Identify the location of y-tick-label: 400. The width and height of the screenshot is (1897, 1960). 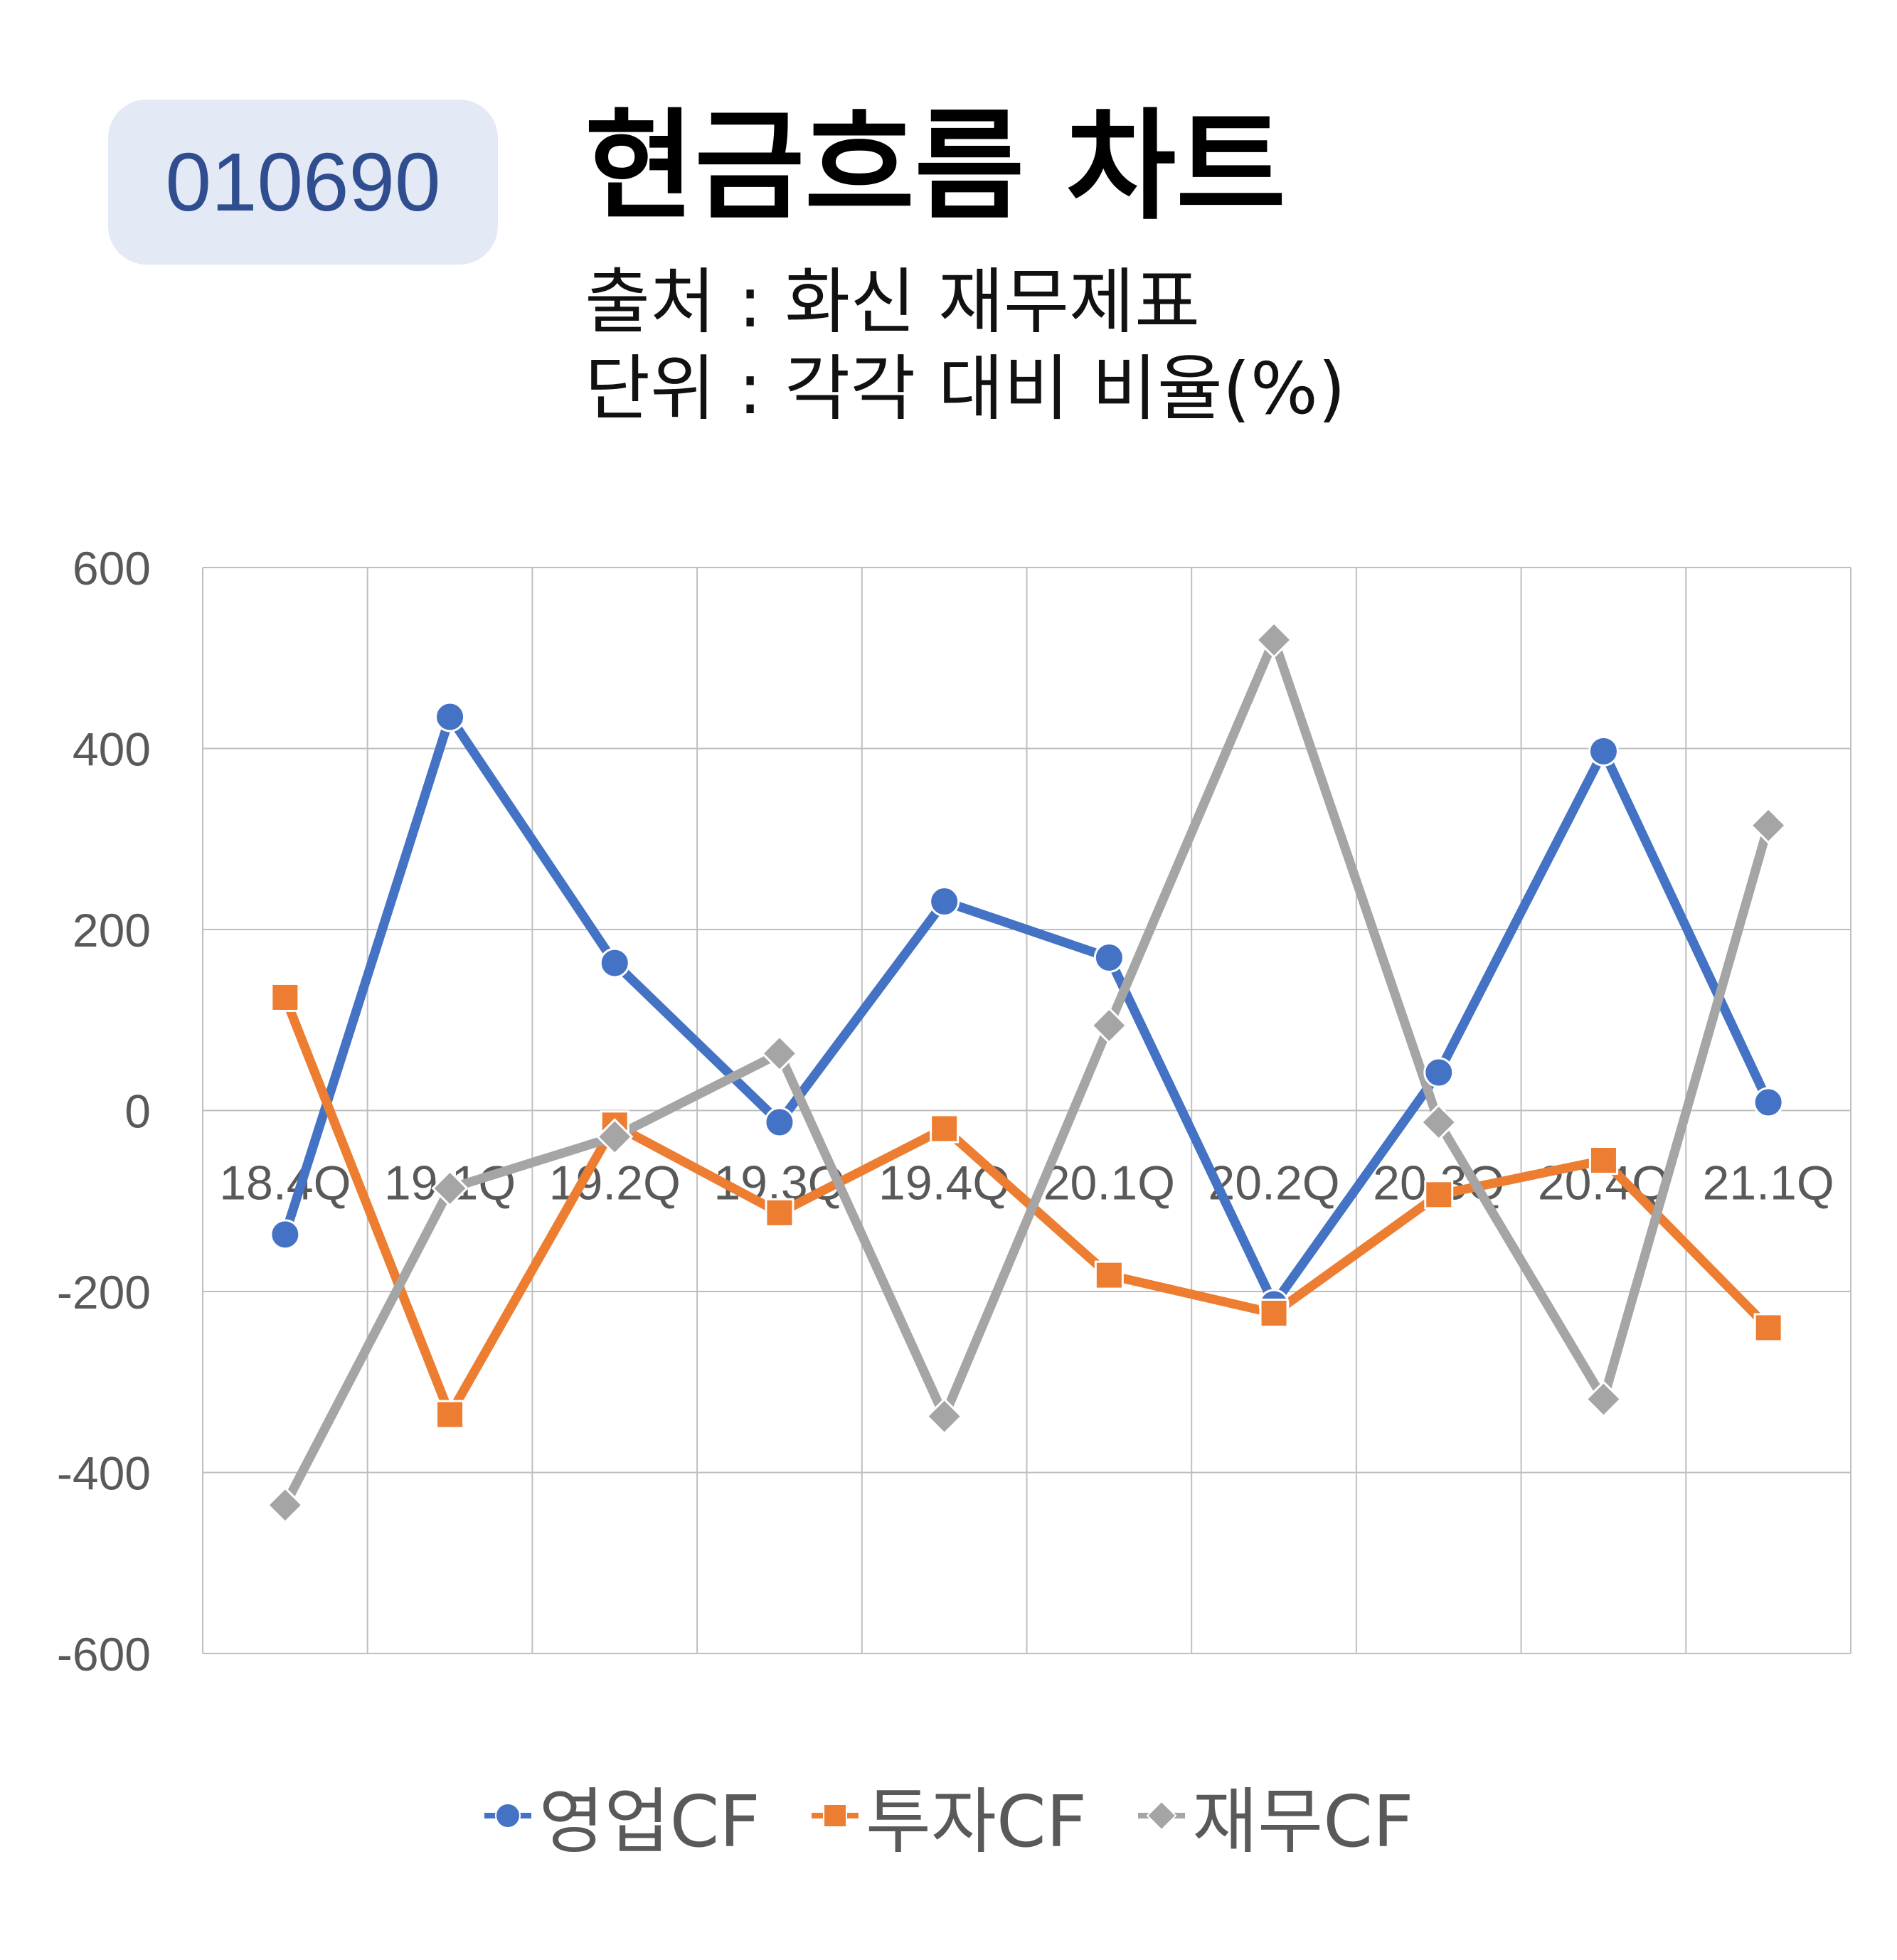
(112, 749).